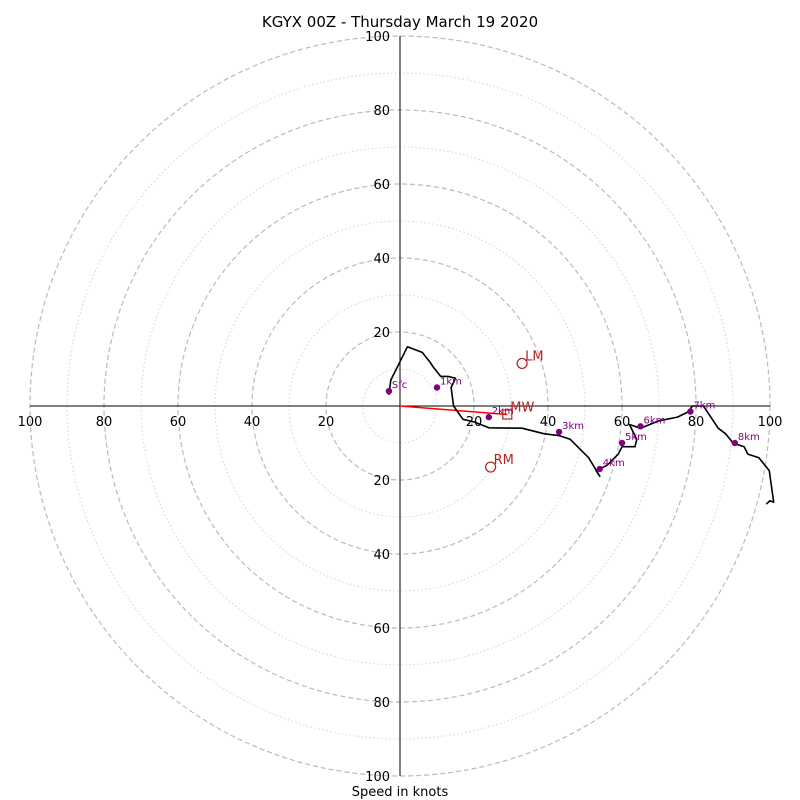 The height and width of the screenshot is (800, 800). Describe the element at coordinates (400, 22) in the screenshot. I see `chart-title: KGYX 00Z - Thursday March 19 2020` at that location.